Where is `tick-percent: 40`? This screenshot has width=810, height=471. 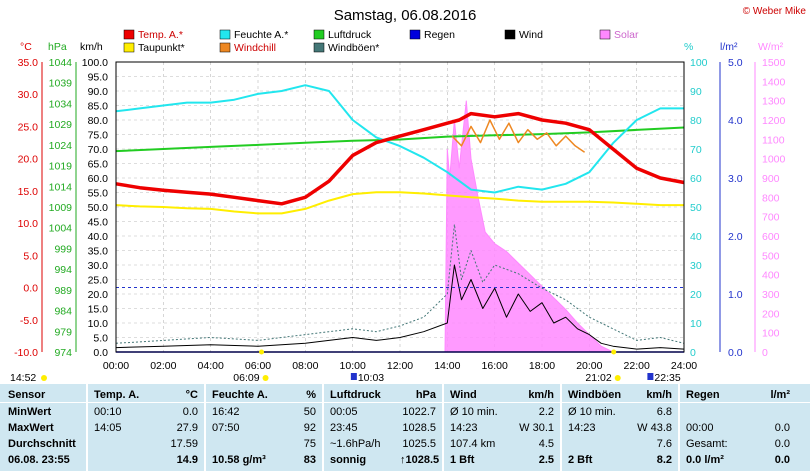 tick-percent: 40 is located at coordinates (696, 237).